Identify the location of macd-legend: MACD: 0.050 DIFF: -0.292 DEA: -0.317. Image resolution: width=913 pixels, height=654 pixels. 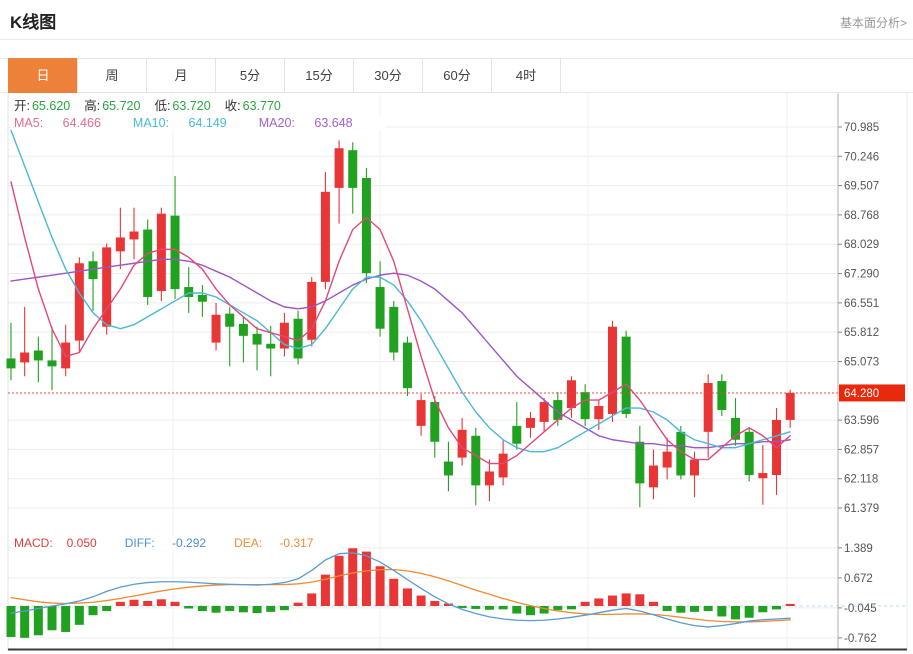
(178, 543).